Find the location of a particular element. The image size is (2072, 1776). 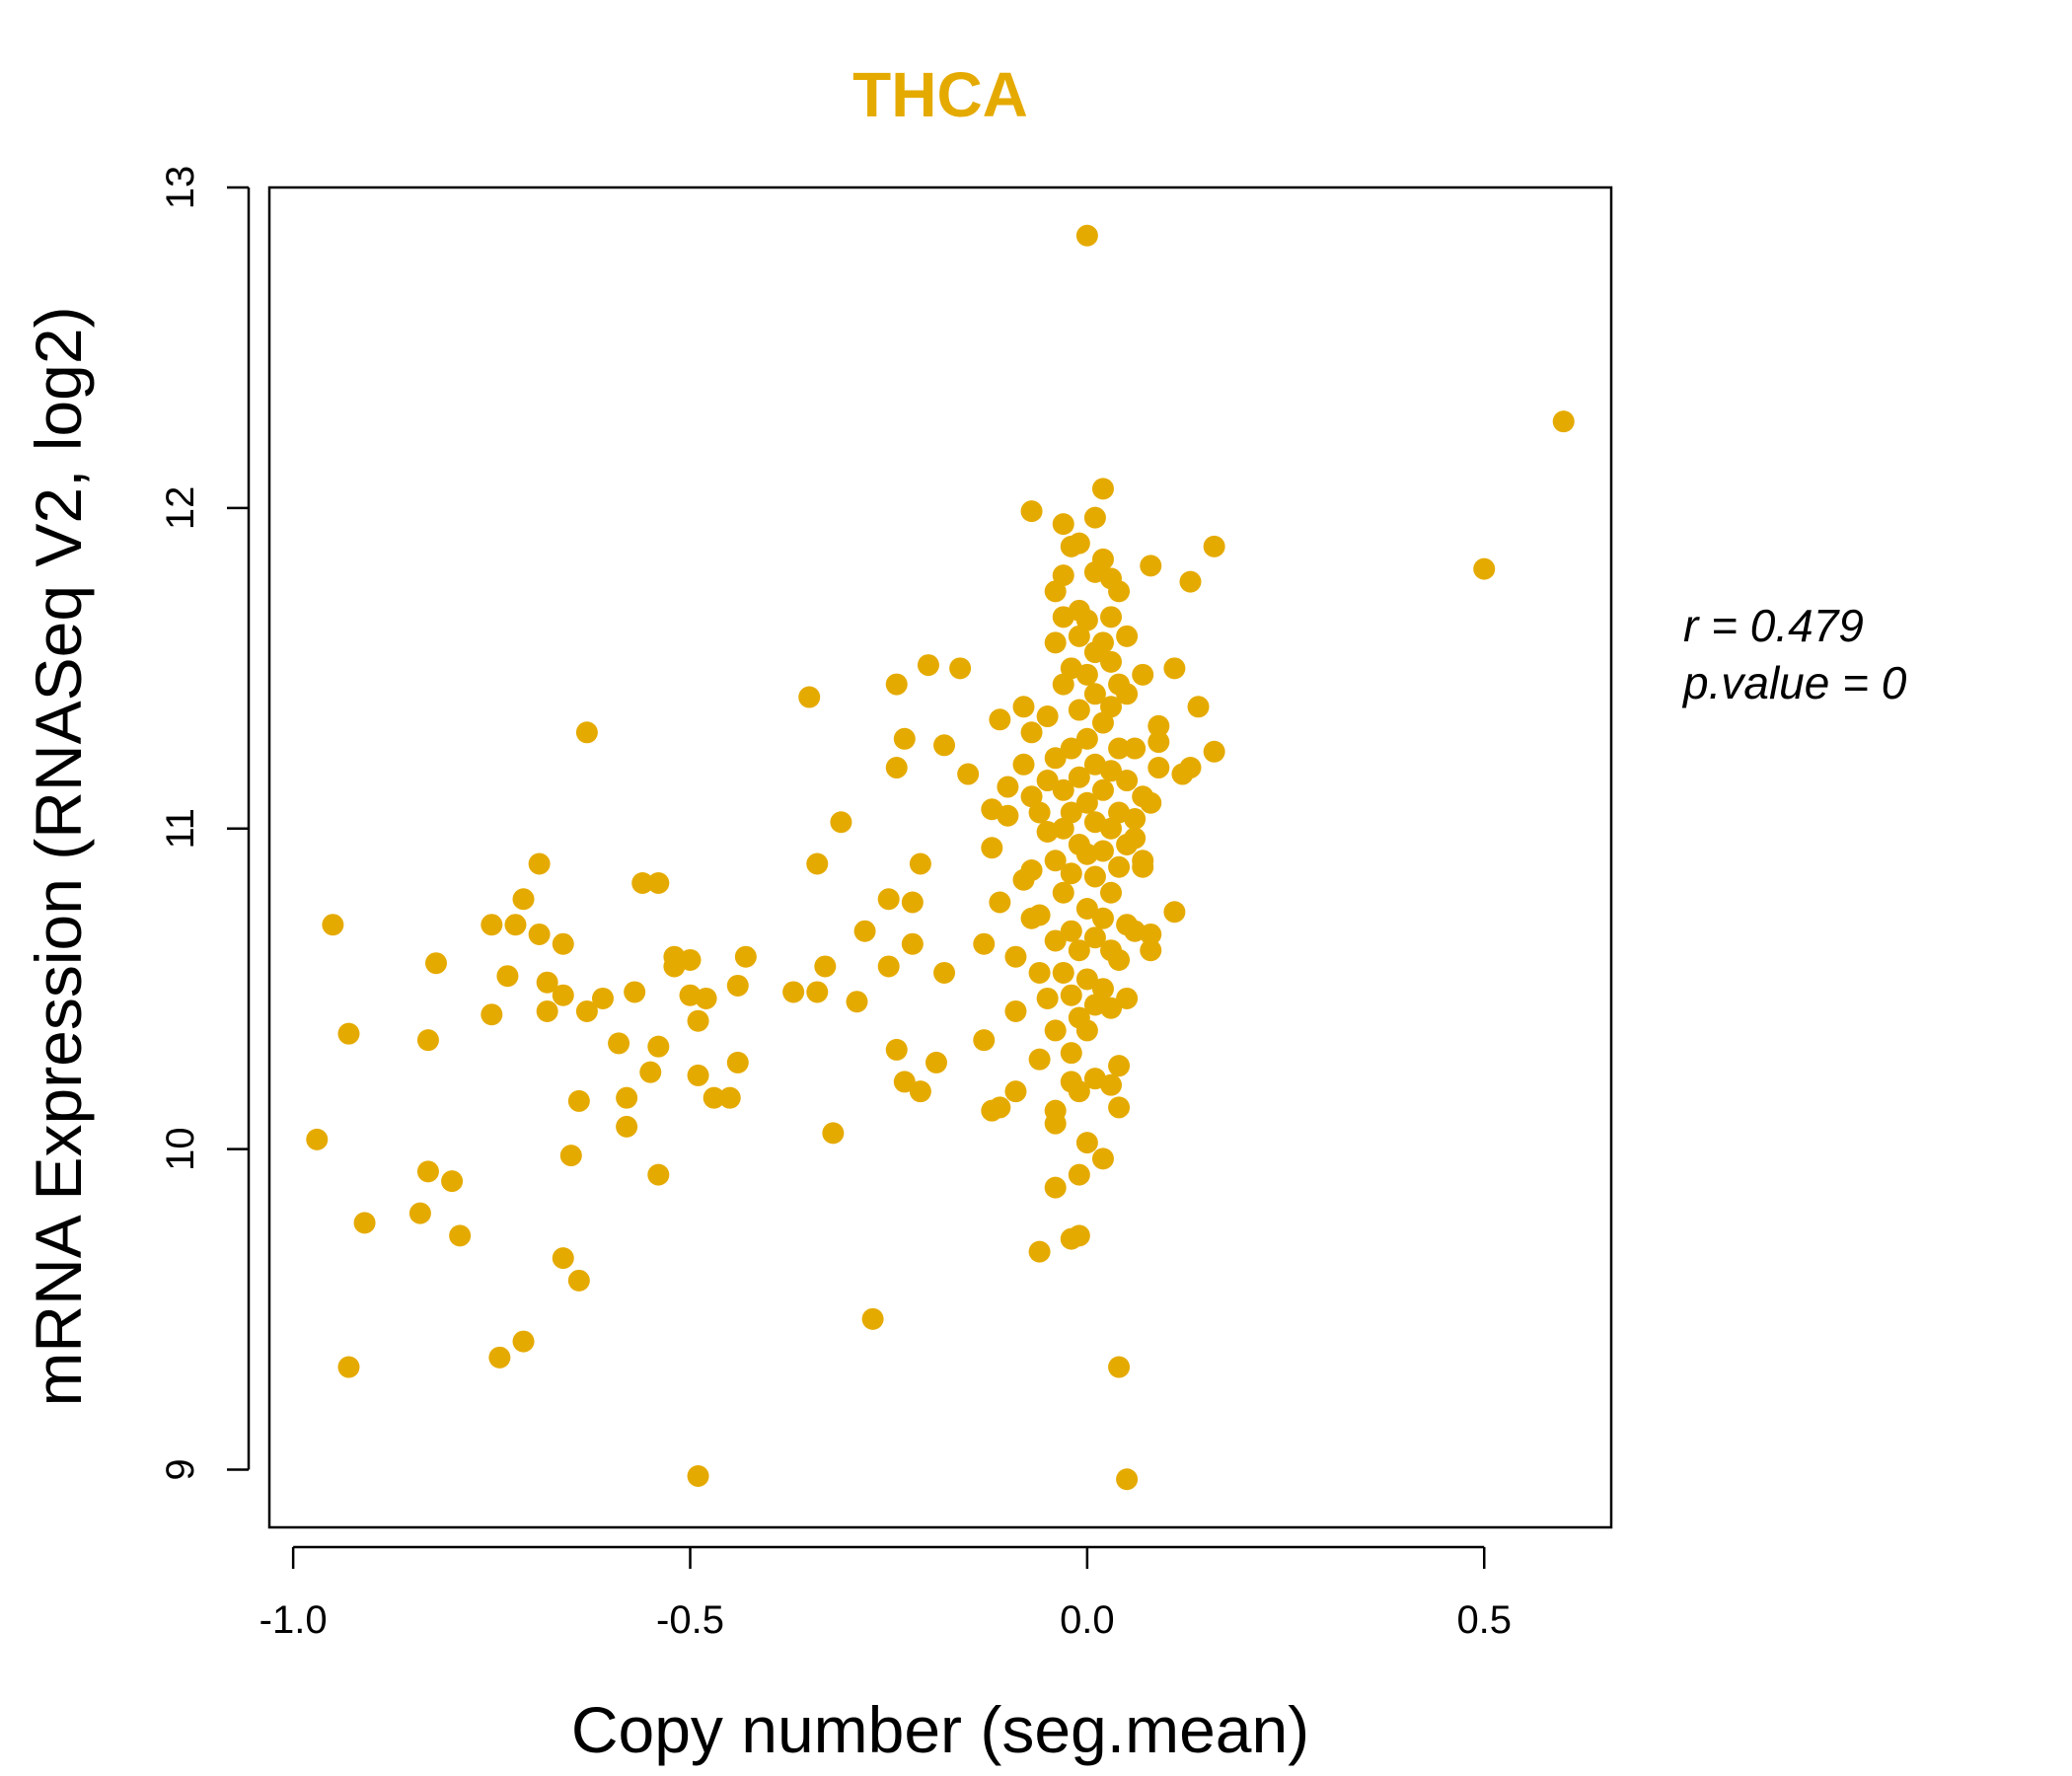

y-tick-label: 13 is located at coordinates (180, 188).